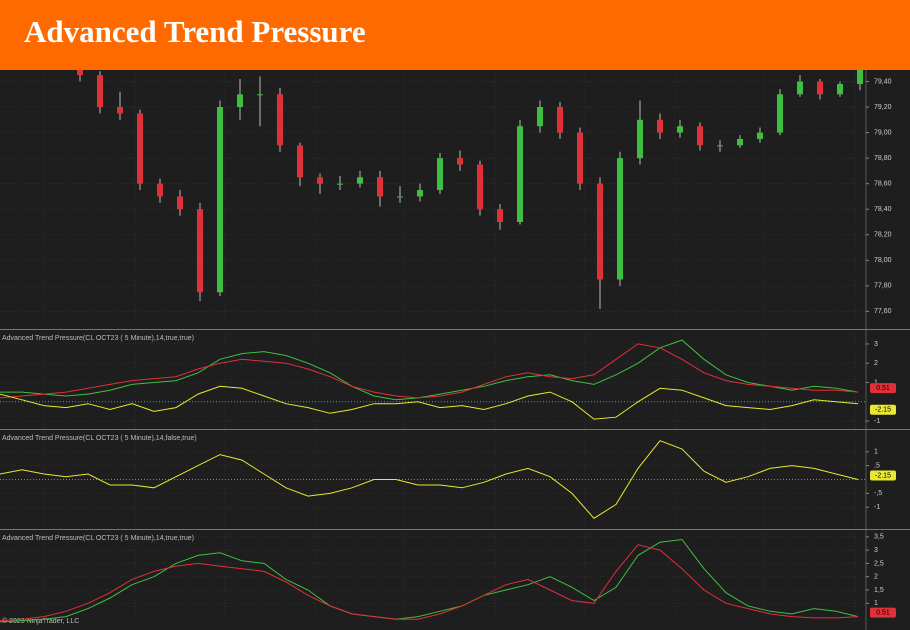 This screenshot has width=910, height=630. I want to click on y-tick-label: 77,80, so click(883, 286).